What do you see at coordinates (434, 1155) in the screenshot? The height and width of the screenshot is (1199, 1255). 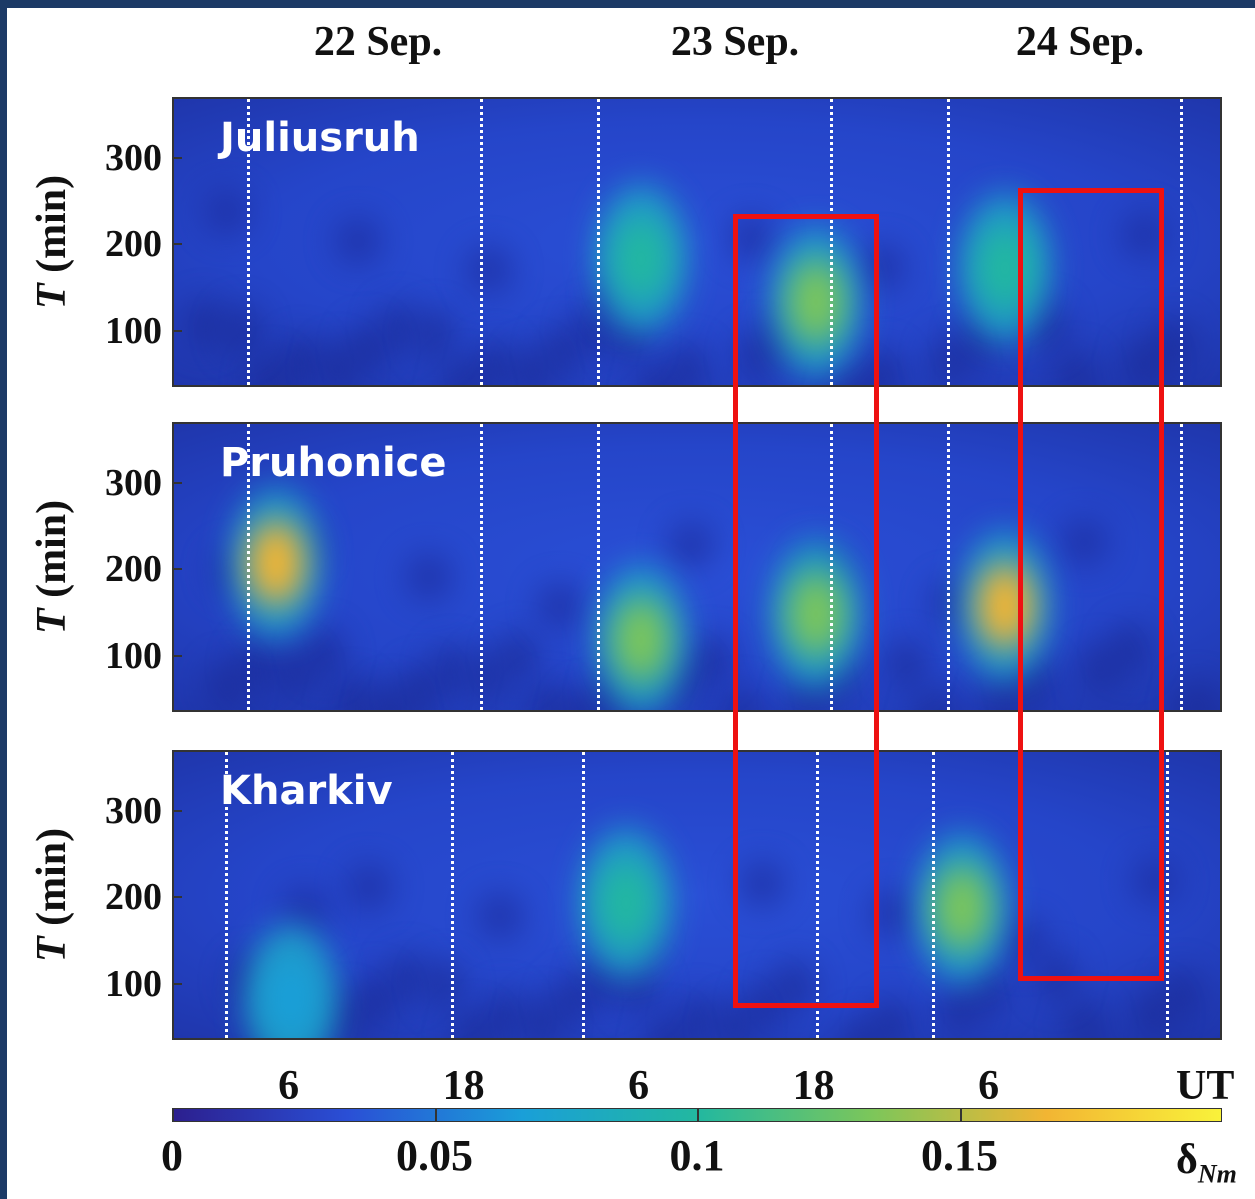 I see `colorbar-tick-label: 0.05` at bounding box center [434, 1155].